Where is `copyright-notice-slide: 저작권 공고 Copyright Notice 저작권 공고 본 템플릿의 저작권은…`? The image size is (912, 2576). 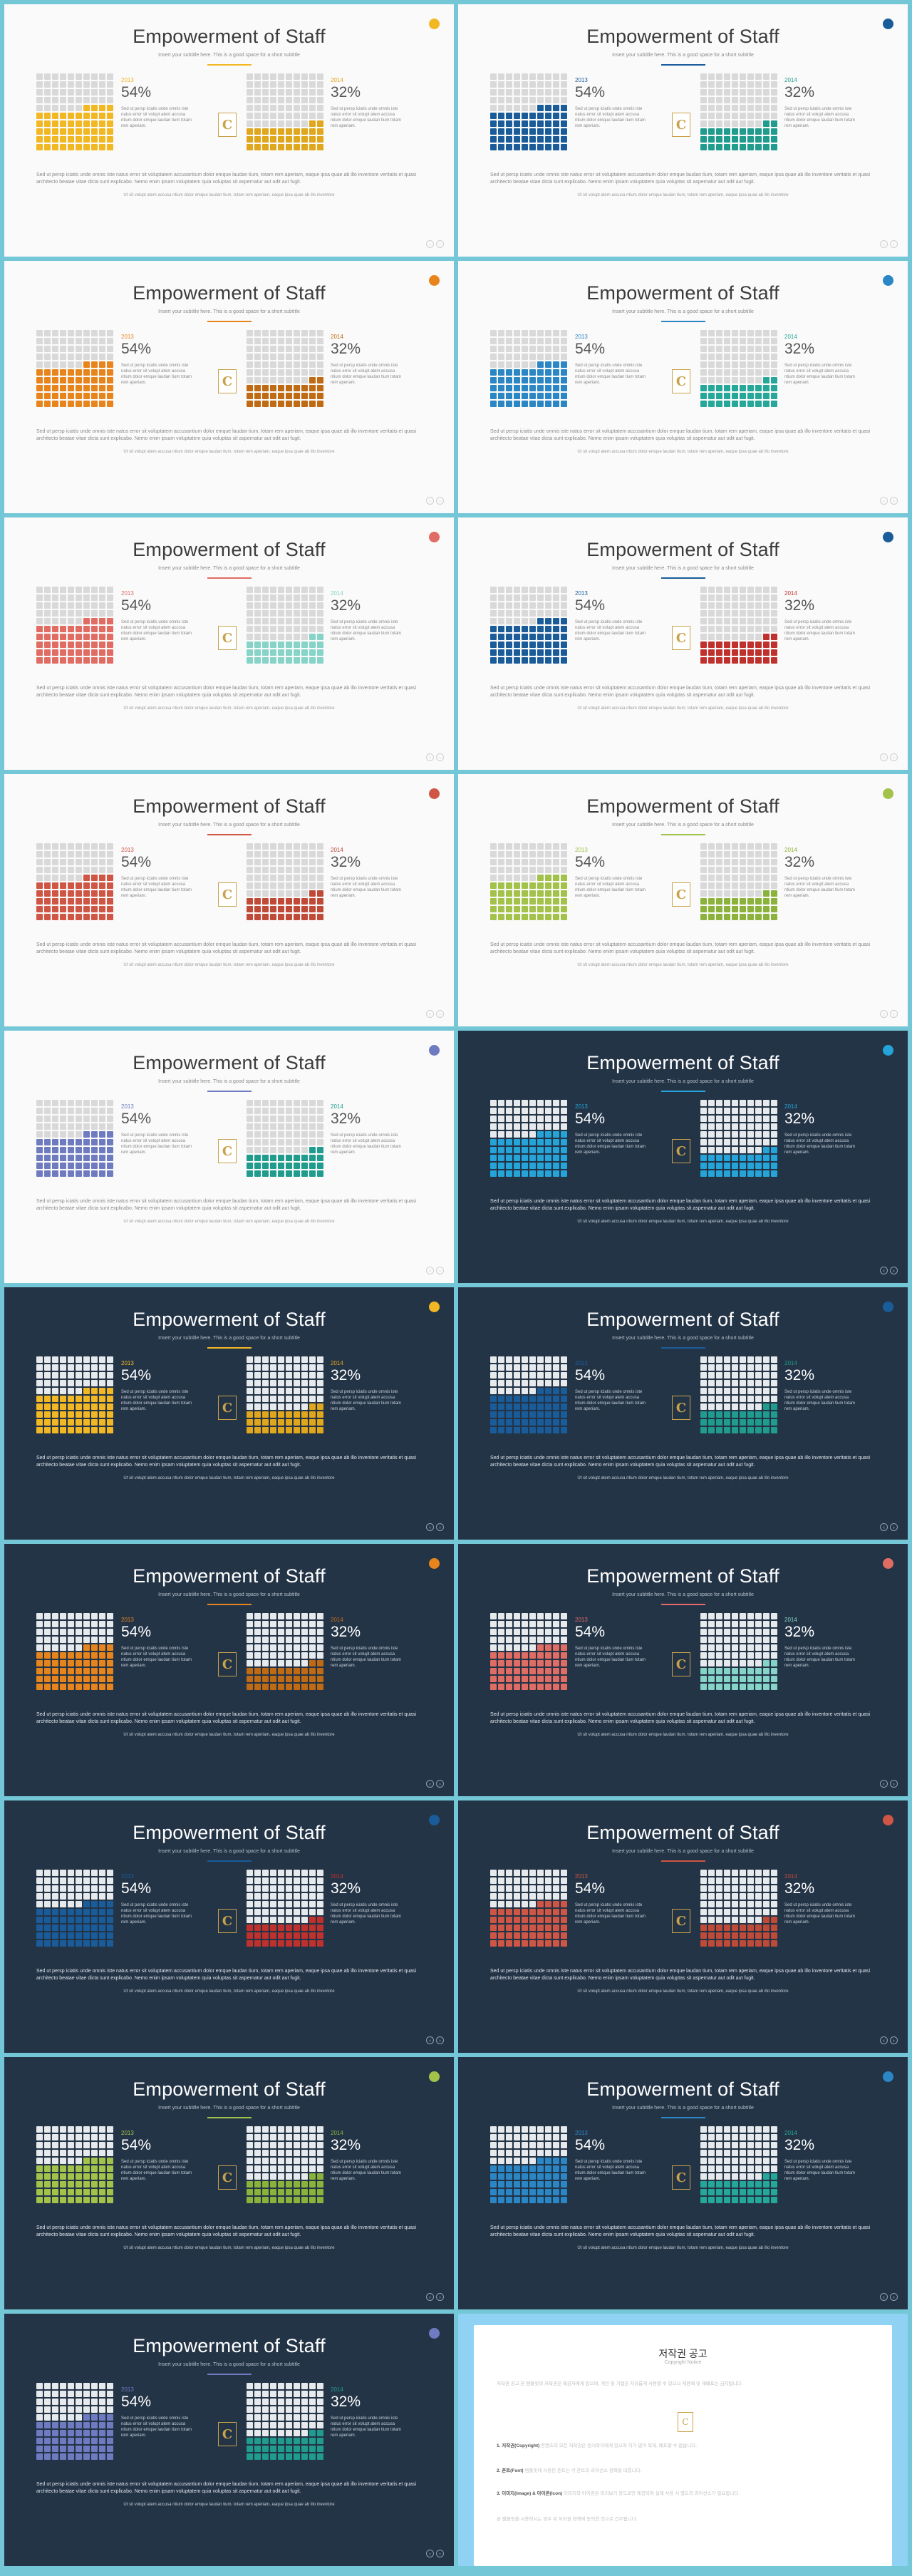 copyright-notice-slide: 저작권 공고 Copyright Notice 저작권 공고 본 템플릿의 저작권은… is located at coordinates (683, 2440).